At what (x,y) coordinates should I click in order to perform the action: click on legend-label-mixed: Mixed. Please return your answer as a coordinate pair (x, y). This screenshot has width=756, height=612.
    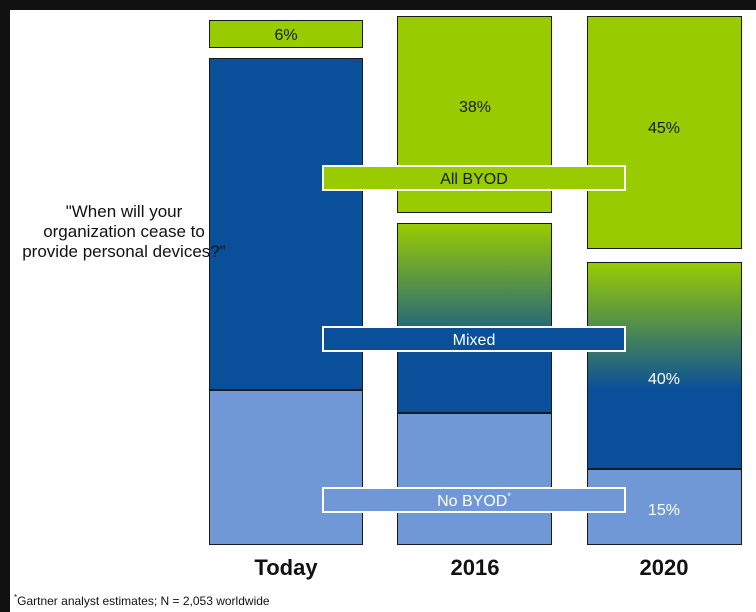
    Looking at the image, I should click on (474, 340).